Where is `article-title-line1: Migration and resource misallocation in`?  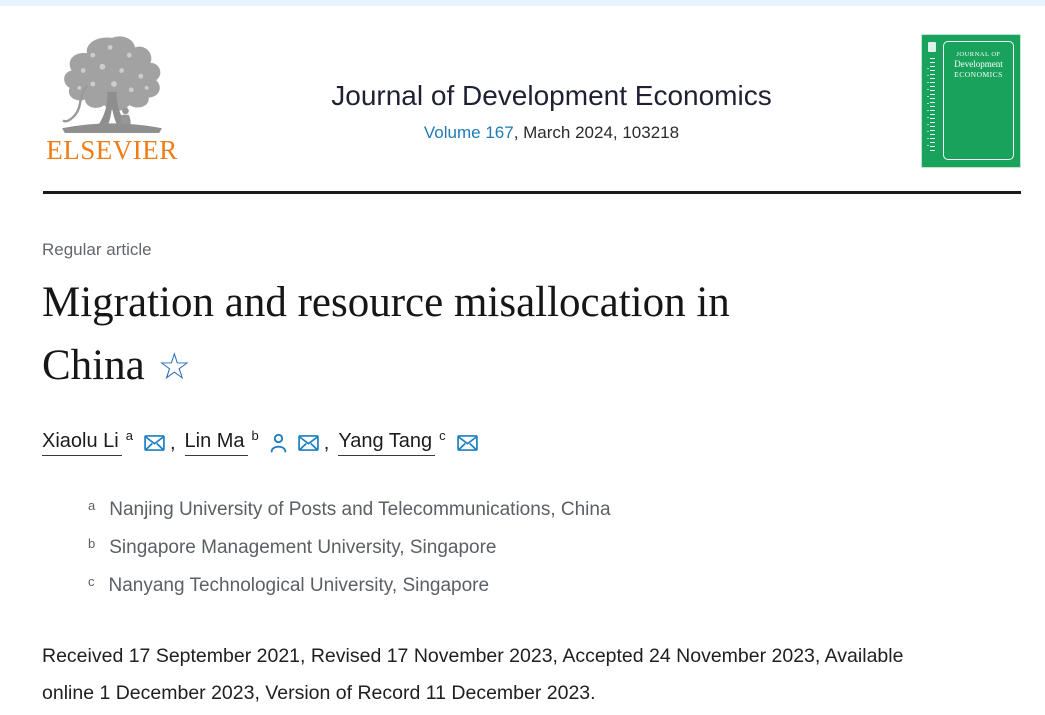 article-title-line1: Migration and resource misallocation in is located at coordinates (386, 302).